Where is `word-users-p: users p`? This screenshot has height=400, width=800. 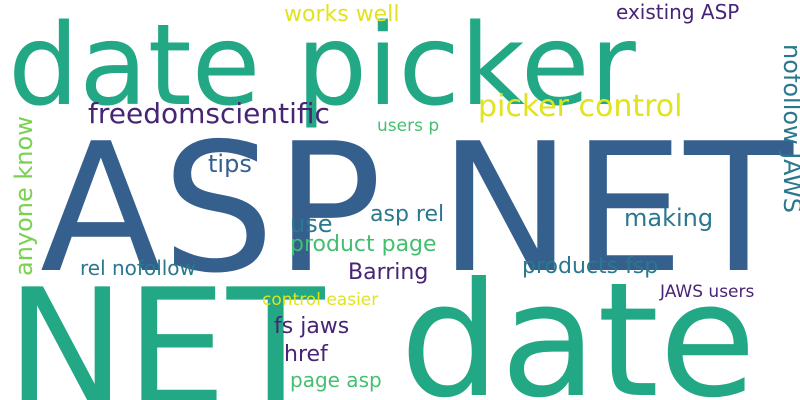
word-users-p: users p is located at coordinates (408, 126).